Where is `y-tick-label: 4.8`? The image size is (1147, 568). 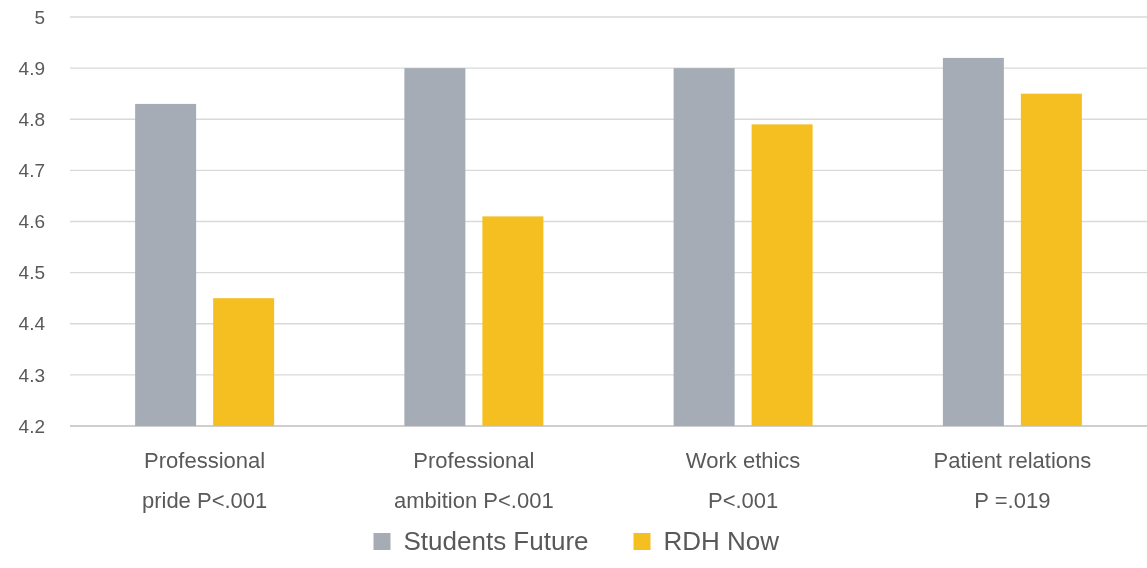
y-tick-label: 4.8 is located at coordinates (31, 119).